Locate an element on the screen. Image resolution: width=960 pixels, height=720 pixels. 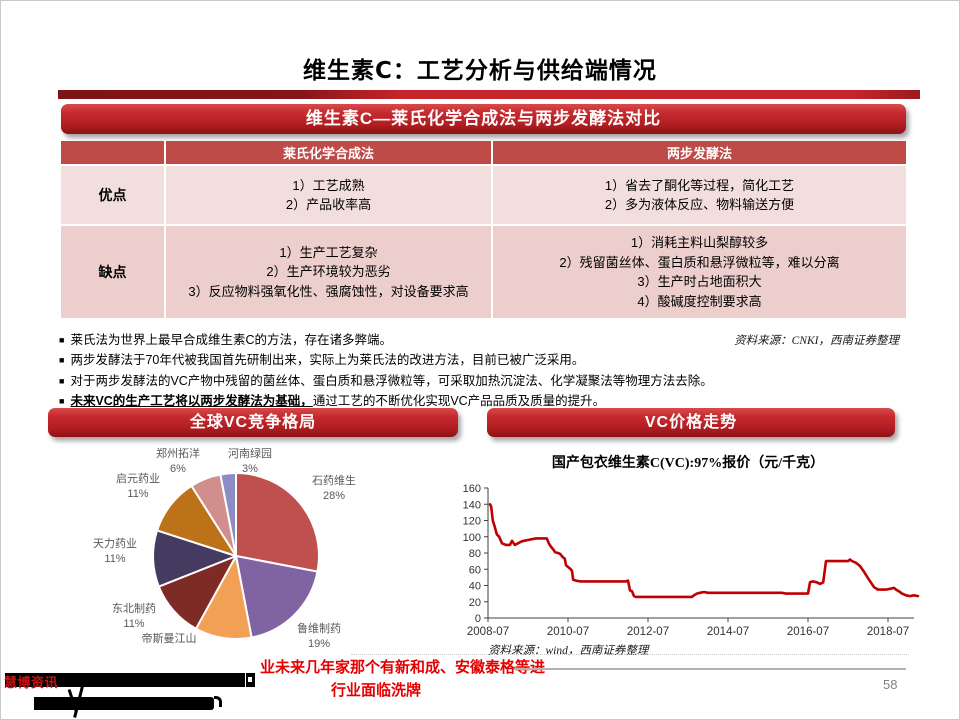
pie-chart-svg is located at coordinates (236, 556).